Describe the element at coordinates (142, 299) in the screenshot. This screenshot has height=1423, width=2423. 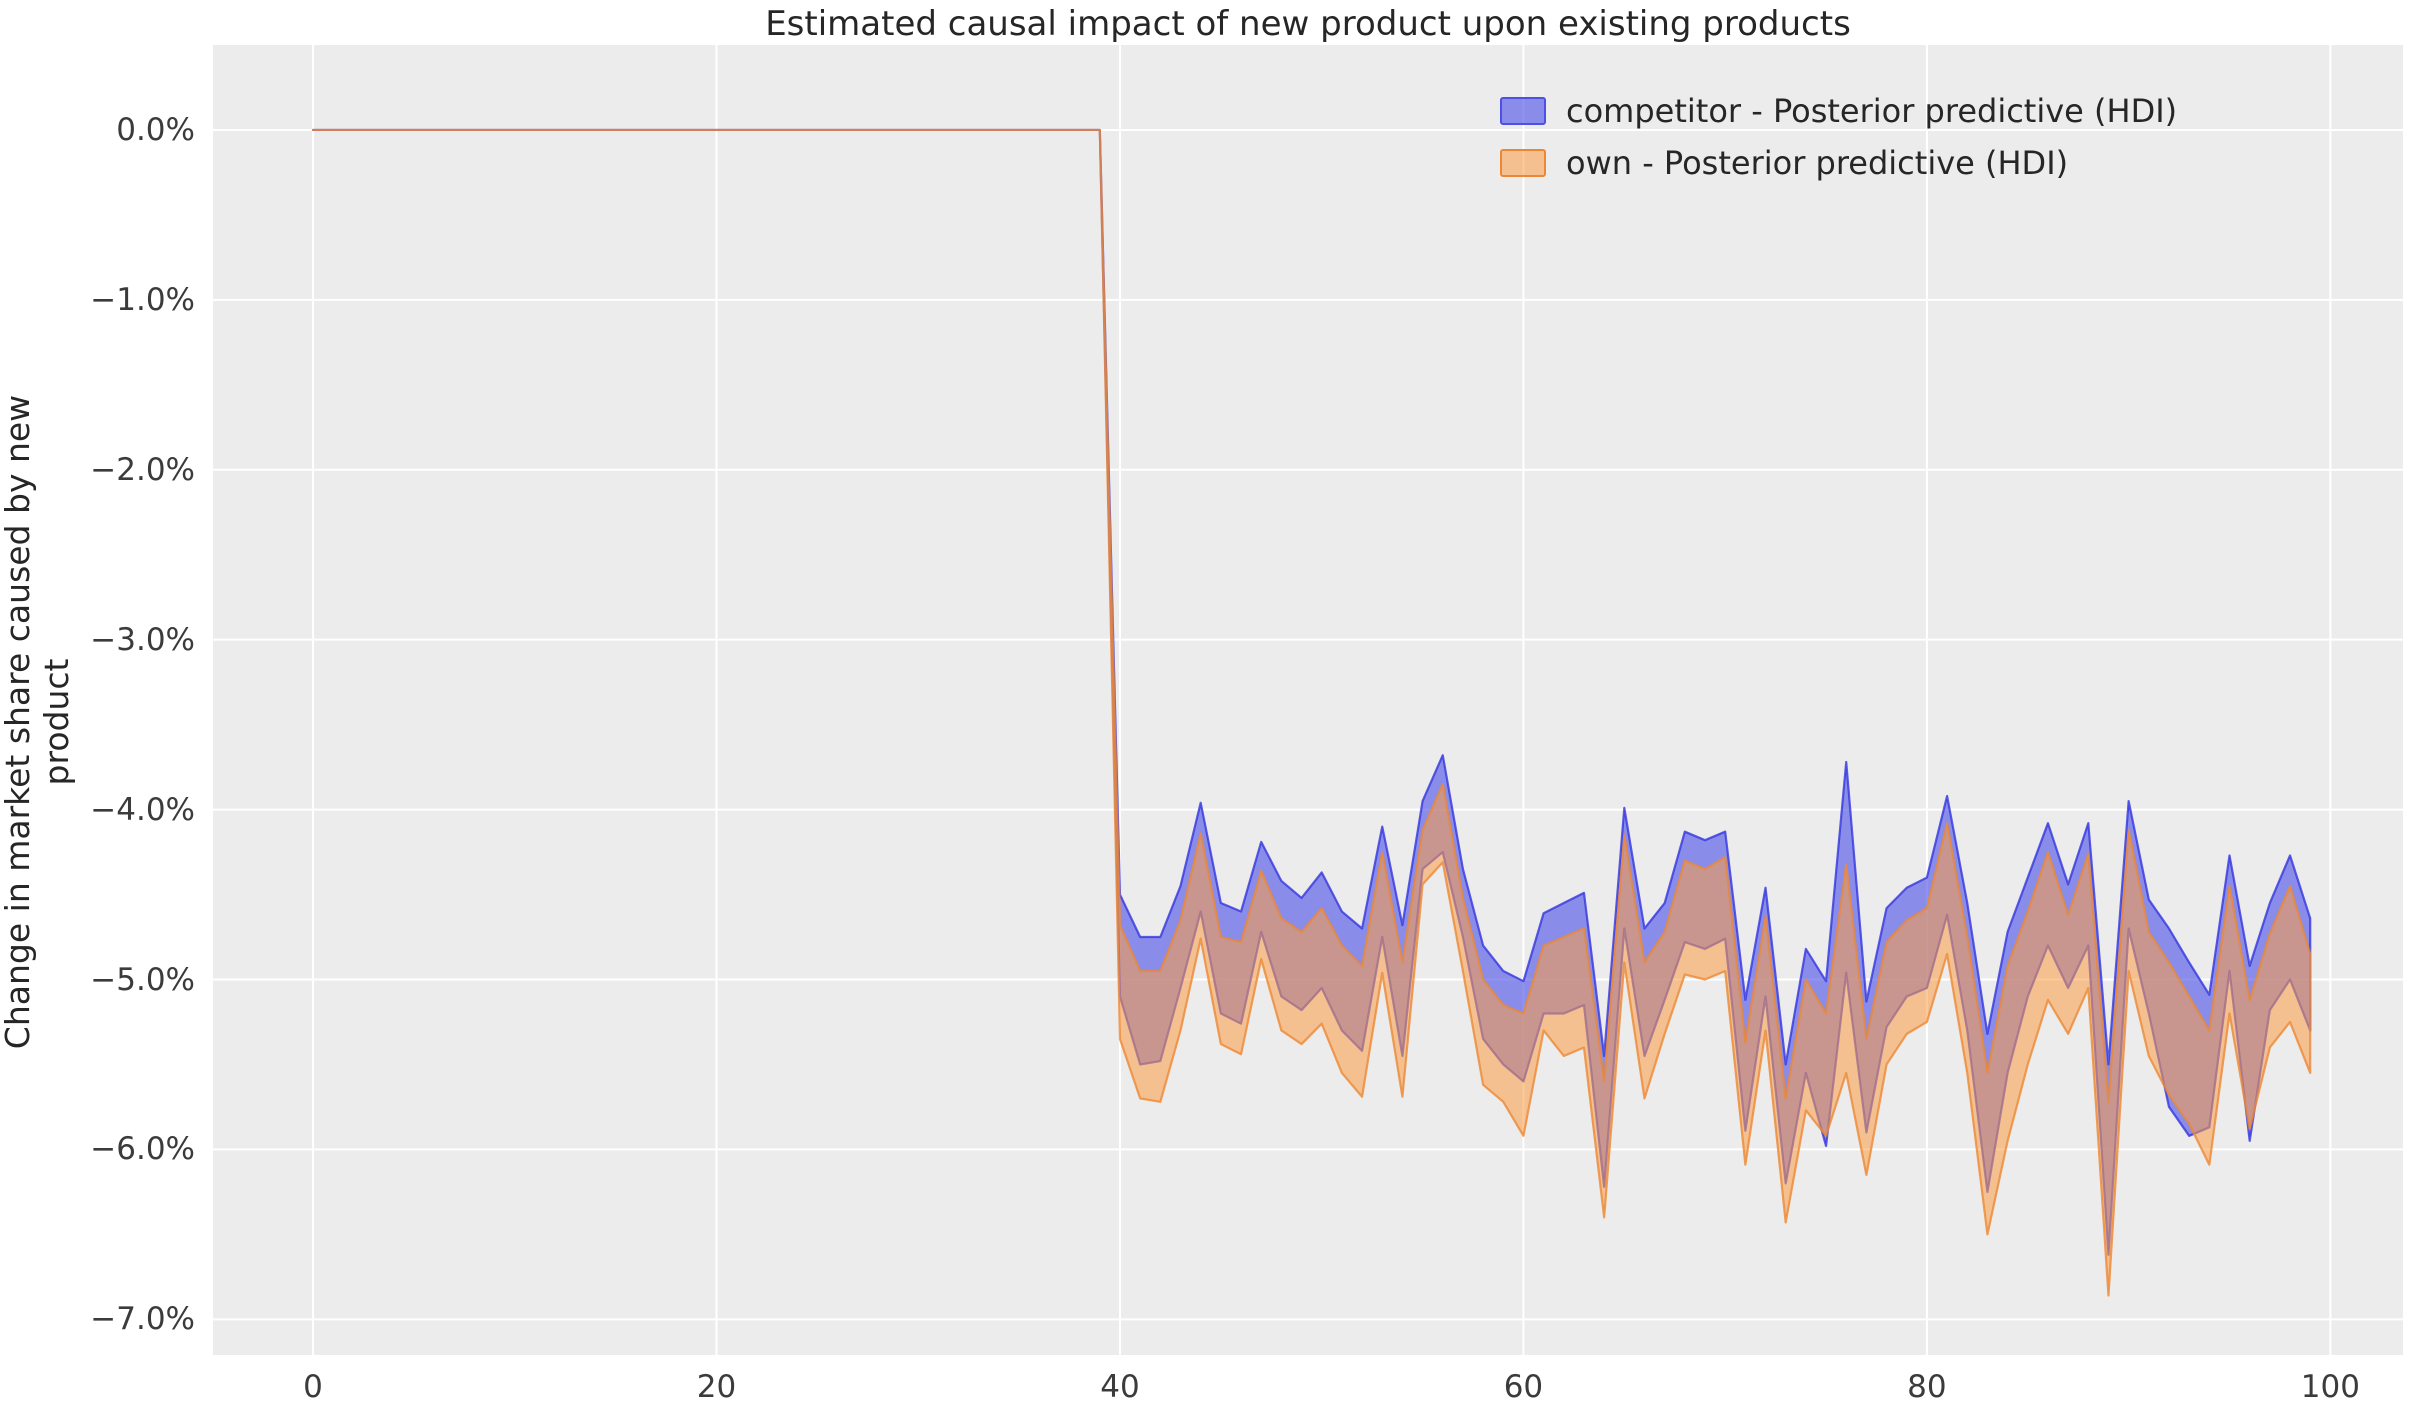
I see `y-tick-label: −1.0%` at that location.